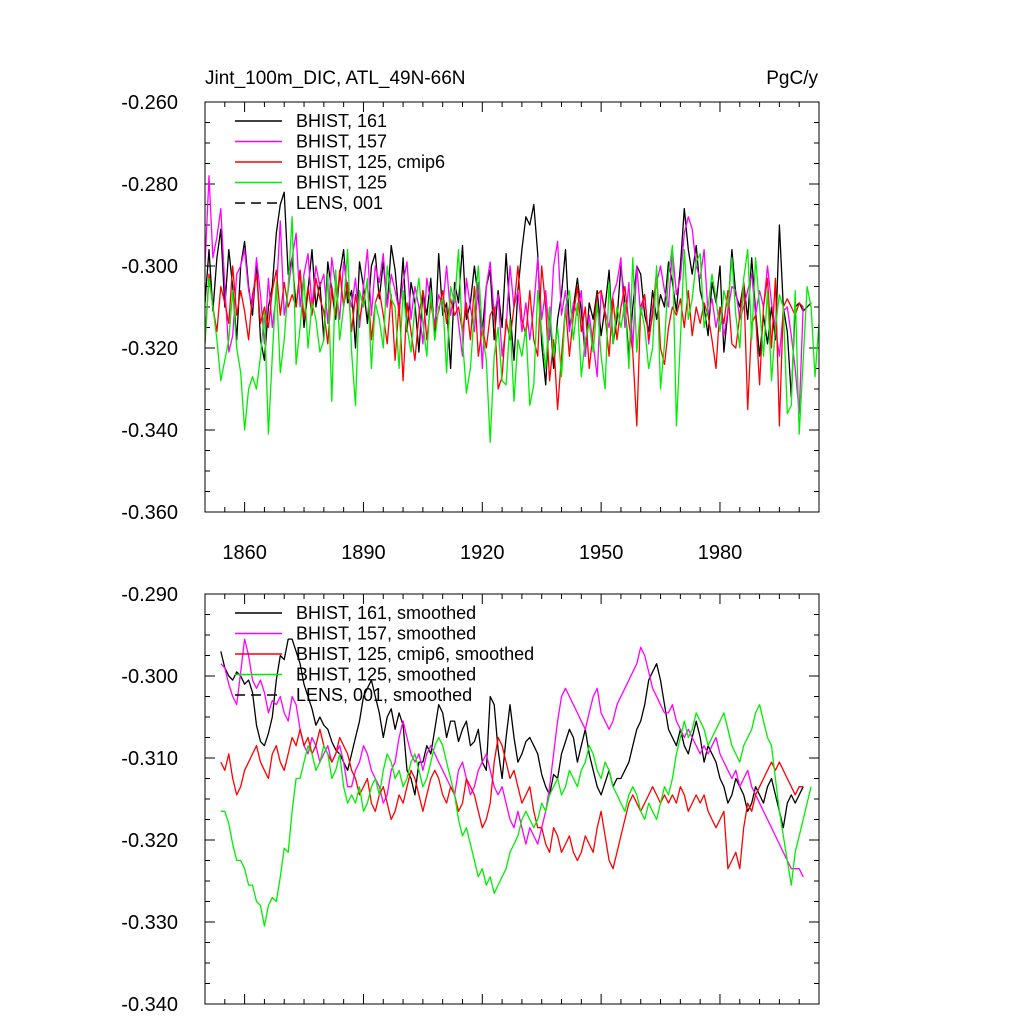 Image resolution: width=1024 pixels, height=1024 pixels. I want to click on legend-label: BHIST, 161, smoothed, so click(386, 613).